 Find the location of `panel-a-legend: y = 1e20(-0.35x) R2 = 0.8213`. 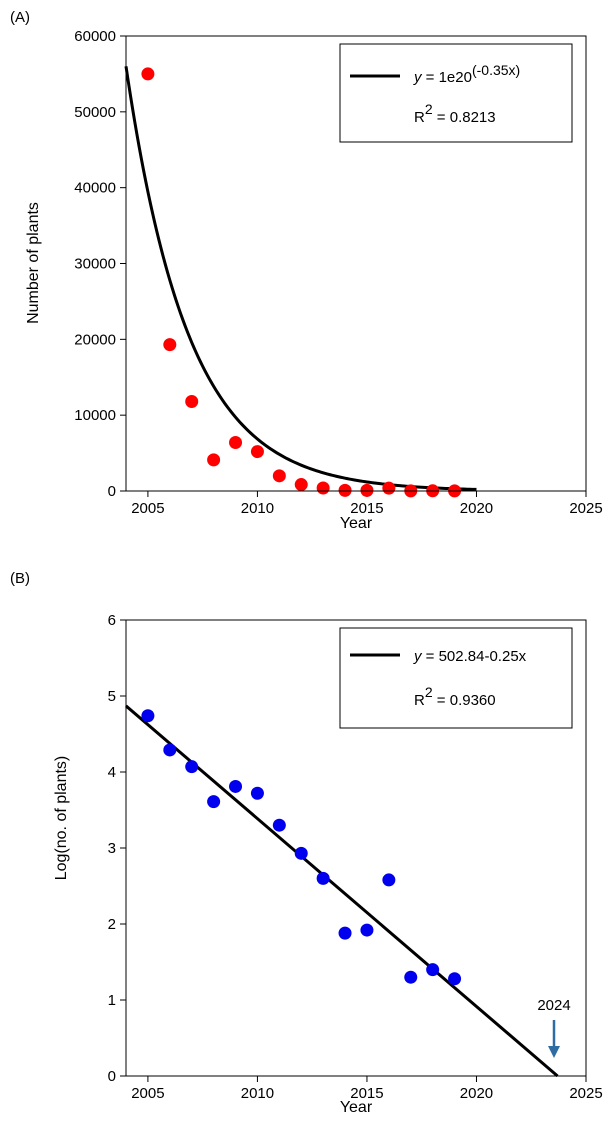

panel-a-legend: y = 1e20(-0.35x) R2 = 0.8213 is located at coordinates (456, 93).